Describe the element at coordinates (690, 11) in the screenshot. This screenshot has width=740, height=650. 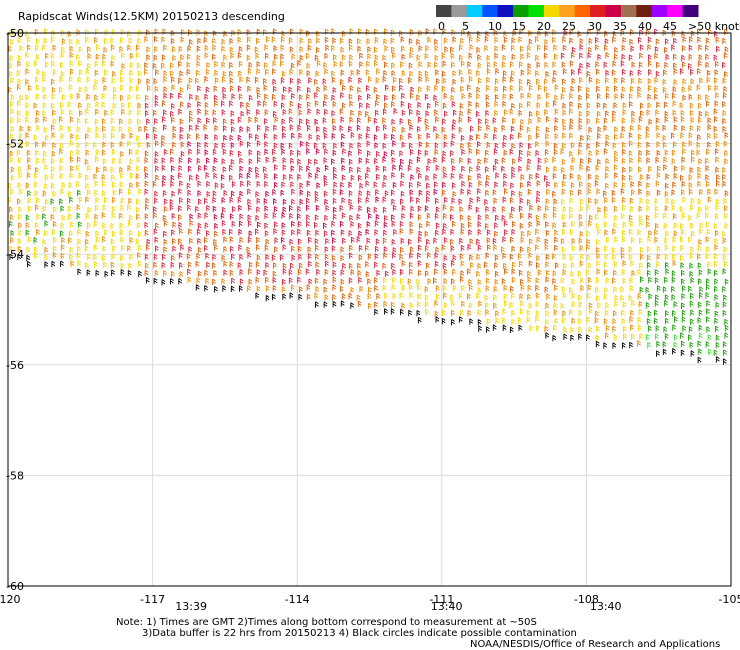
I see `legend-swatch` at that location.